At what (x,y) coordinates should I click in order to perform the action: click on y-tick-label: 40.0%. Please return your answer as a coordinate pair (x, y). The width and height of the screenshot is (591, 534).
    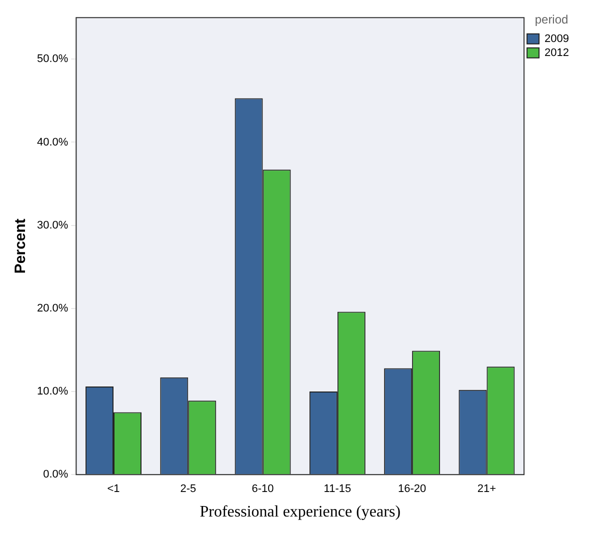
    Looking at the image, I should click on (52, 142).